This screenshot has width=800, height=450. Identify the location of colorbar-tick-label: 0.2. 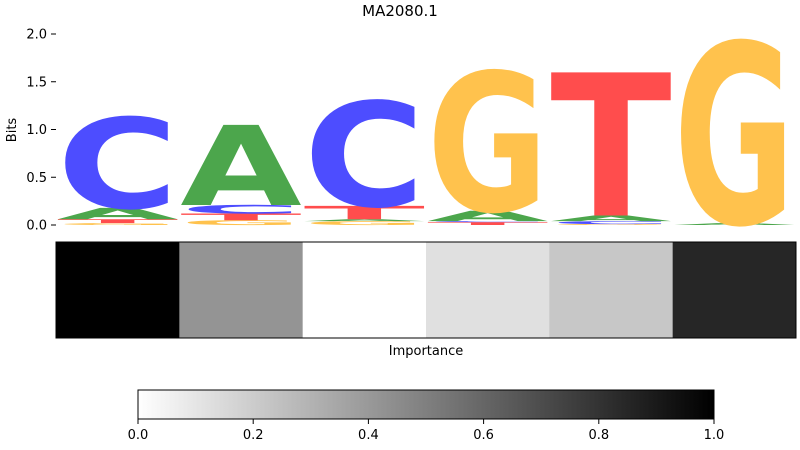
(253, 435).